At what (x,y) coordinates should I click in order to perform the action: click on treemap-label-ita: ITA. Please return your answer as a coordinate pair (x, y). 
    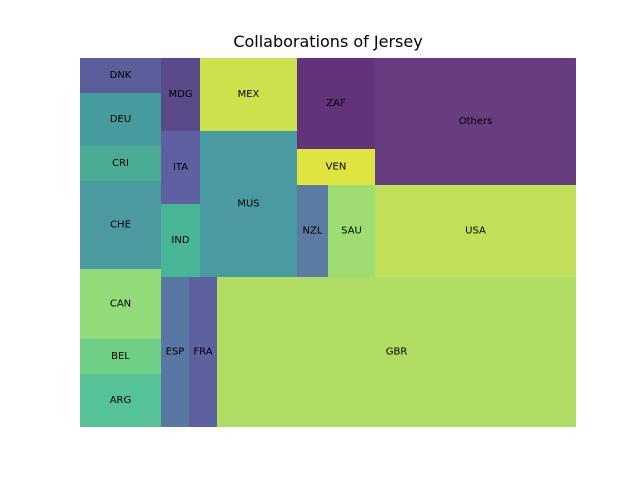
    Looking at the image, I should click on (180, 167).